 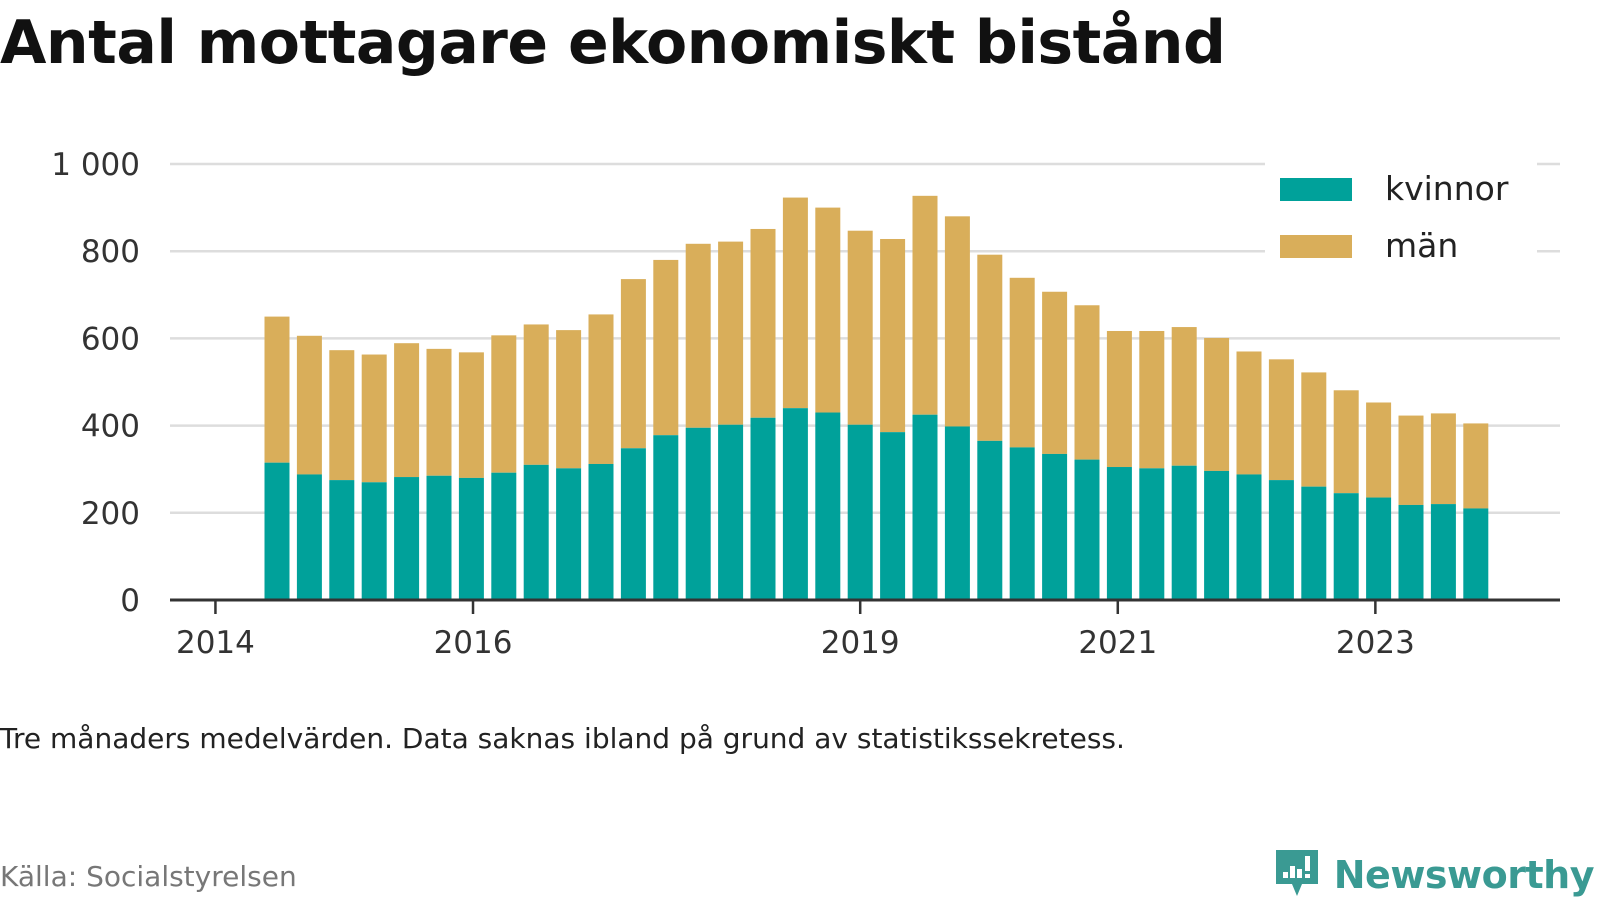 What do you see at coordinates (110, 252) in the screenshot?
I see `y-tick-label: 800` at bounding box center [110, 252].